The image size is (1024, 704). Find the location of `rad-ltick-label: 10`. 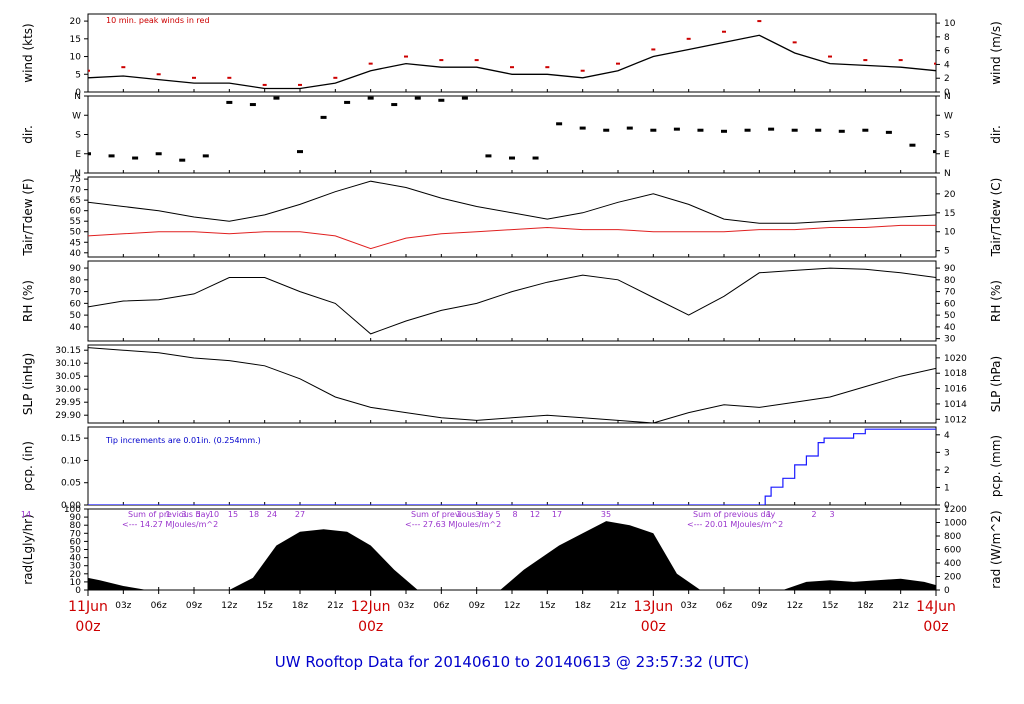

rad-ltick-label: 10 is located at coordinates (76, 583).